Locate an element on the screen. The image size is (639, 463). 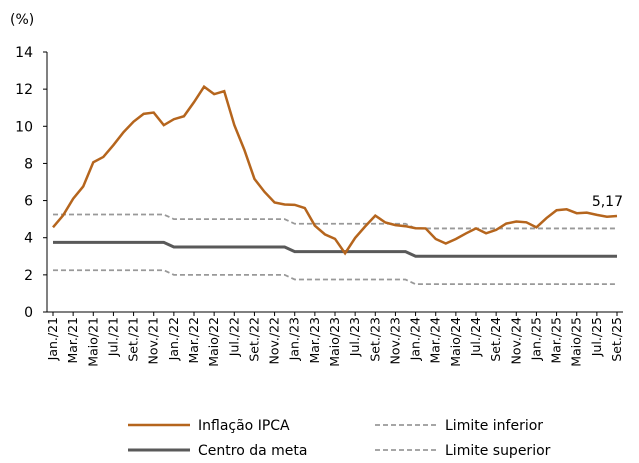
x-tick-label: Maio/23 is located at coordinates (334, 342).